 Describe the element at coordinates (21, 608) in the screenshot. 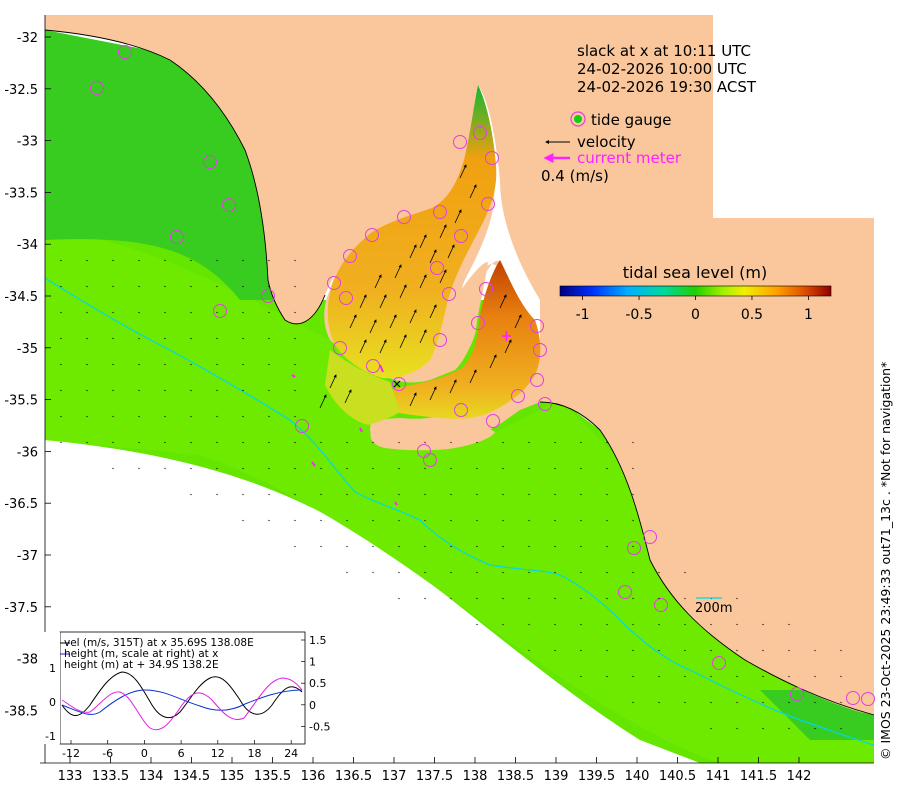

I see `lat-tick-label: -37.5` at that location.